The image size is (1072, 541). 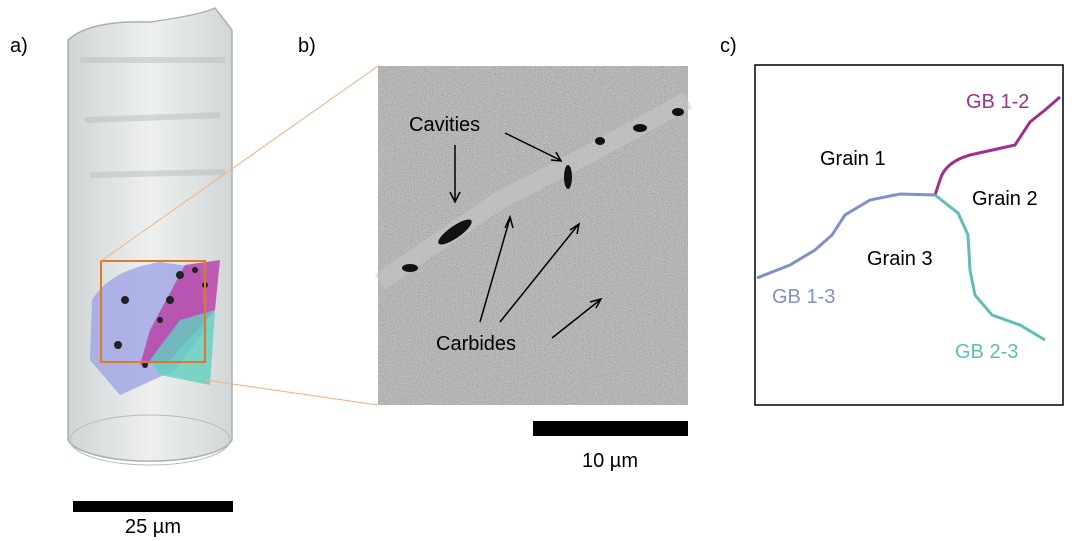 I want to click on specimen-base, so click(x=150, y=440).